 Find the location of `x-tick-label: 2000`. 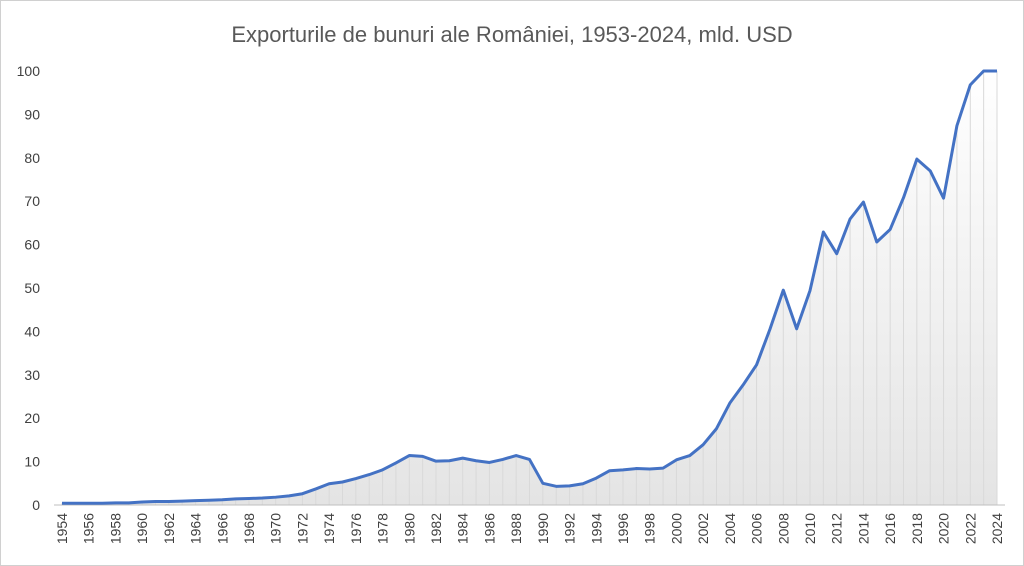

x-tick-label: 2000 is located at coordinates (676, 528).